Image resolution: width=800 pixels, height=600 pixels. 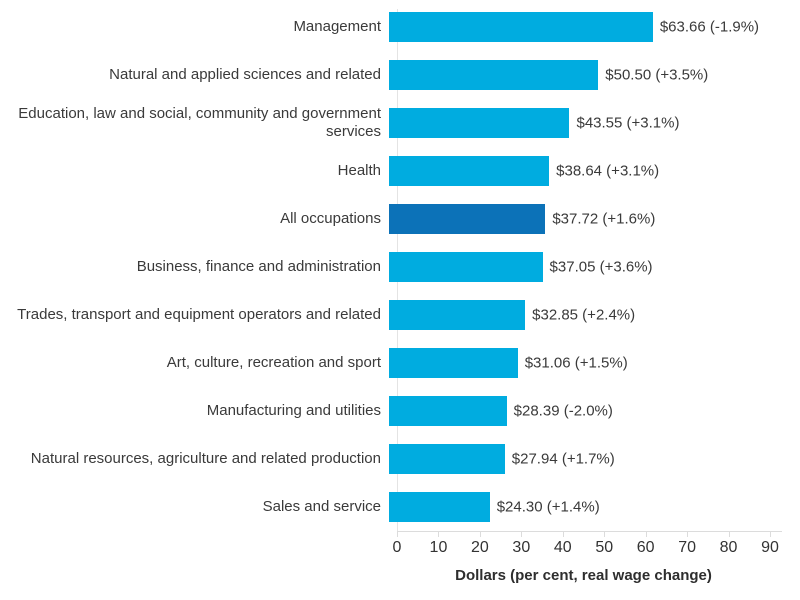 I want to click on category-label: Sales and service, so click(x=321, y=506).